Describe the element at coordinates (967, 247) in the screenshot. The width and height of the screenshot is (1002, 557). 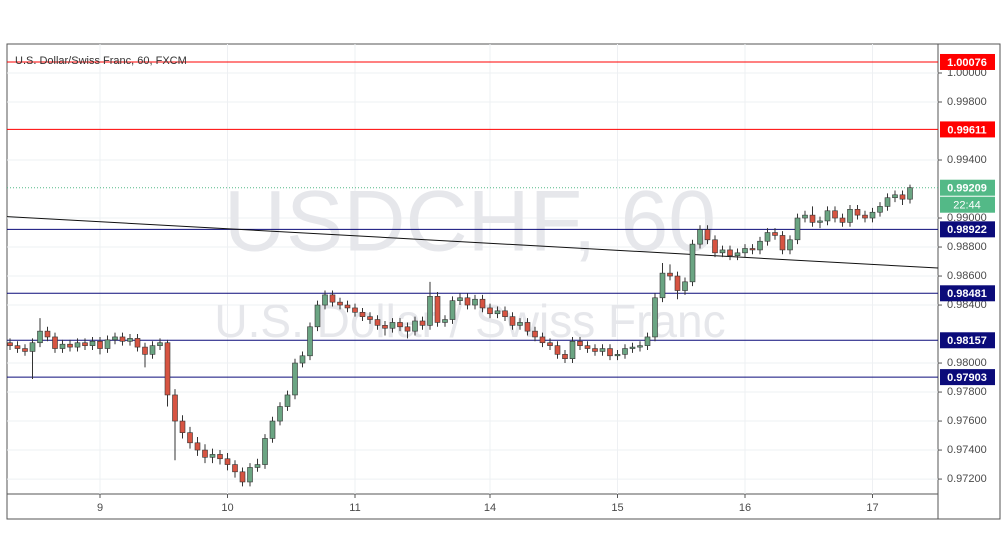
I see `y-tick-label: 0.98800` at that location.